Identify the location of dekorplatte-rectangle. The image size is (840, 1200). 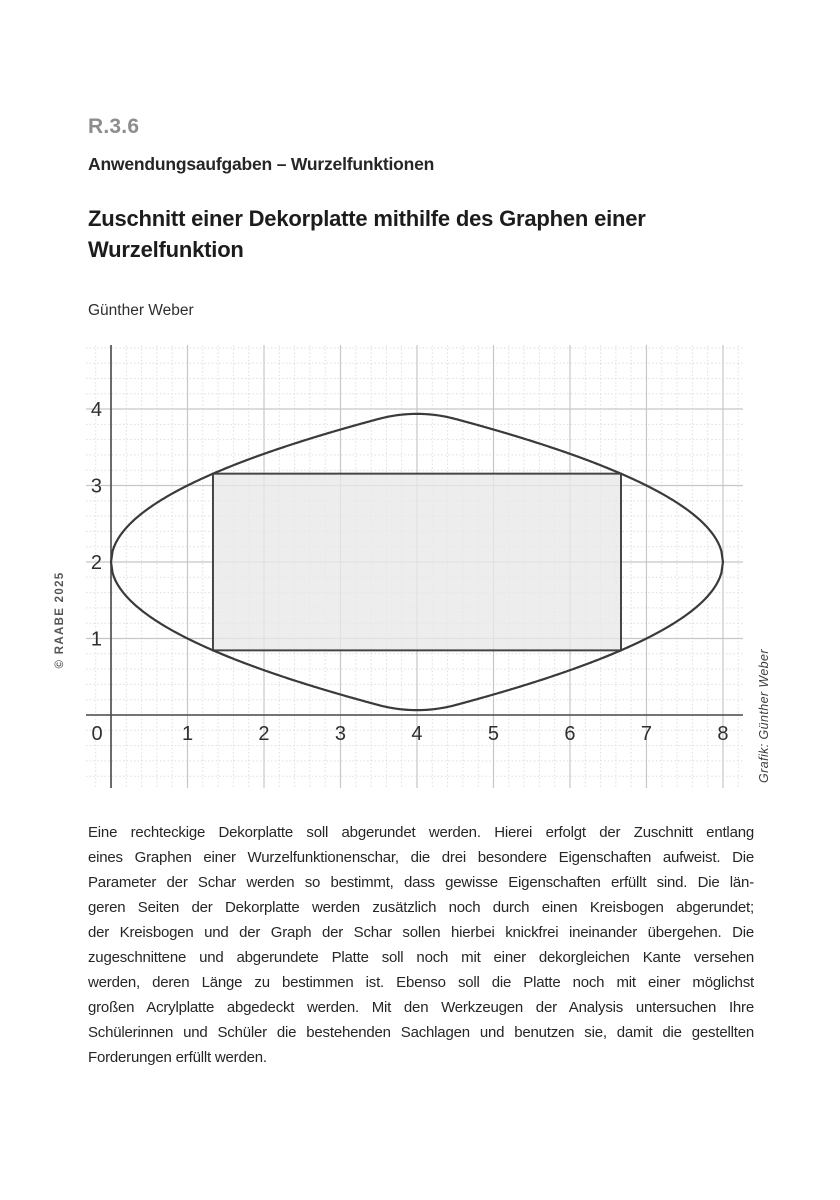
(416, 562).